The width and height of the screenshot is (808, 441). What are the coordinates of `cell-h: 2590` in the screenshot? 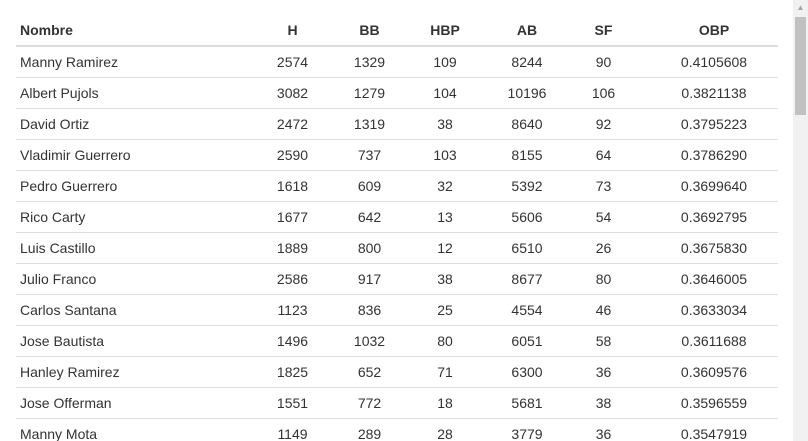 It's located at (292, 155).